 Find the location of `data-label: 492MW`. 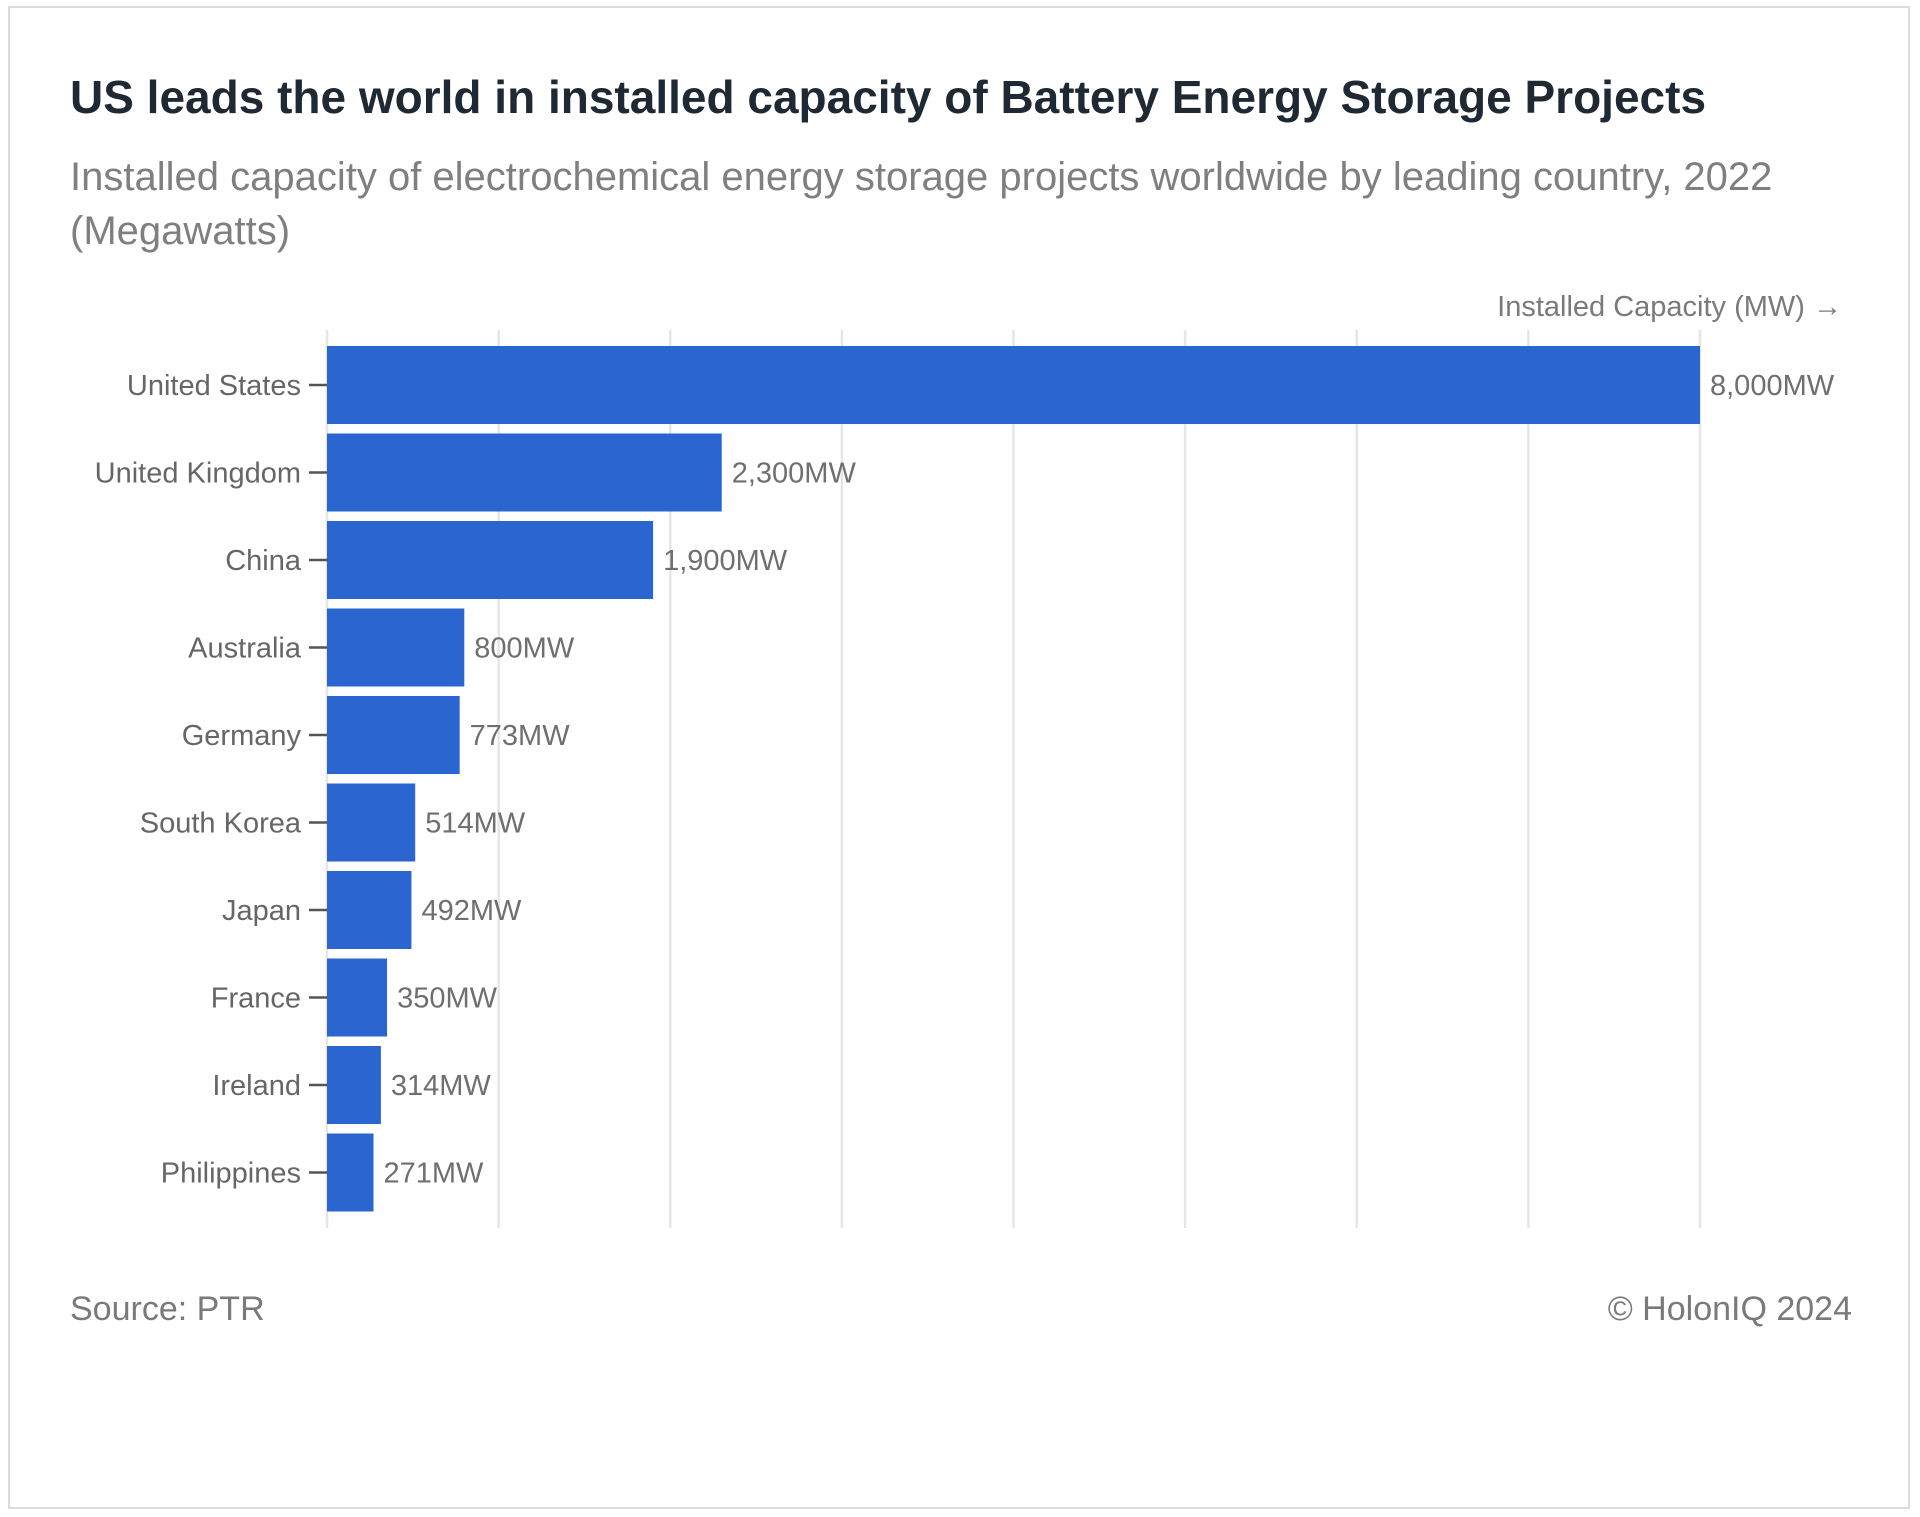

data-label: 492MW is located at coordinates (471, 911).